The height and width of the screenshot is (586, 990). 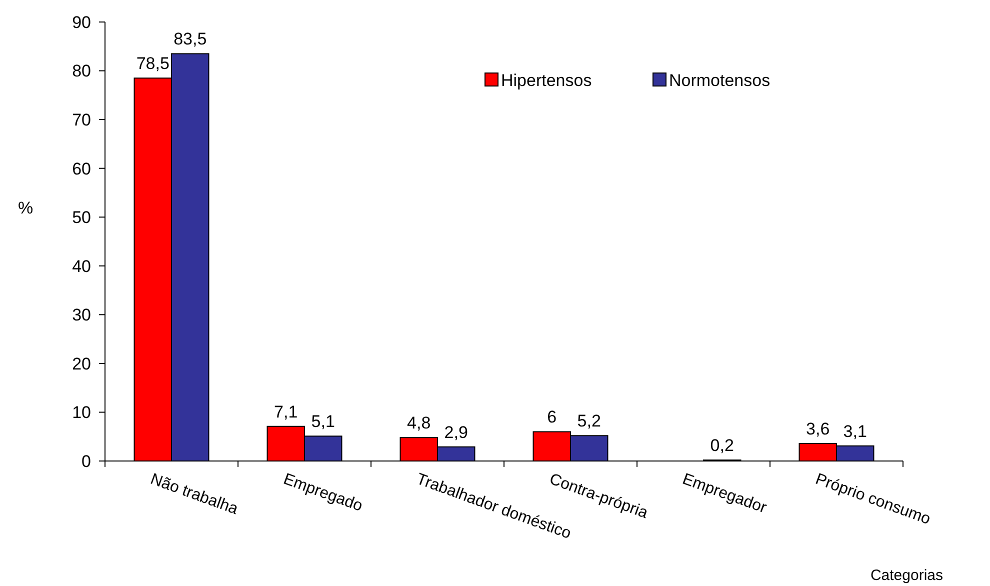 I want to click on data-label: 83,5, so click(x=190, y=39).